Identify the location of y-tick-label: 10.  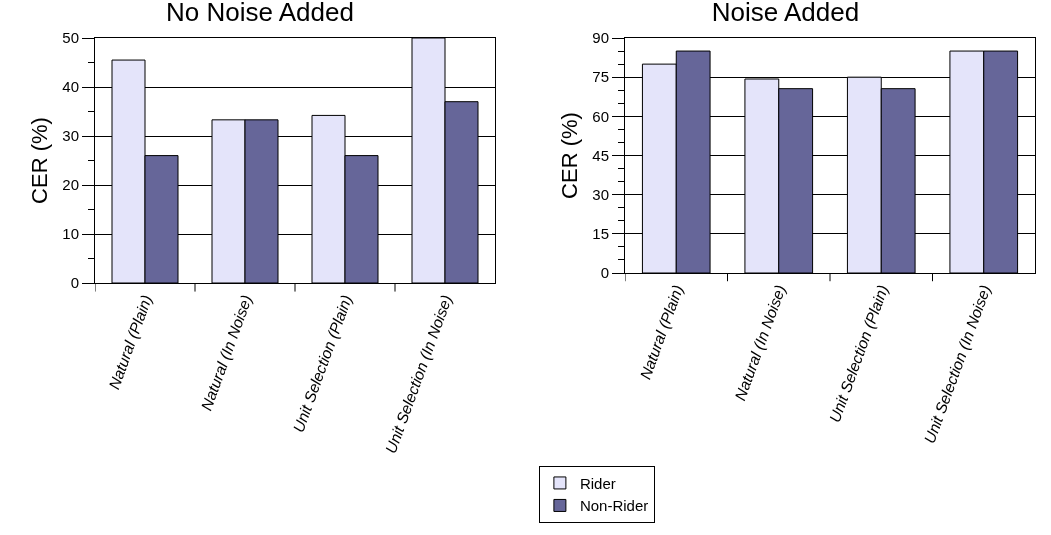
(70, 234).